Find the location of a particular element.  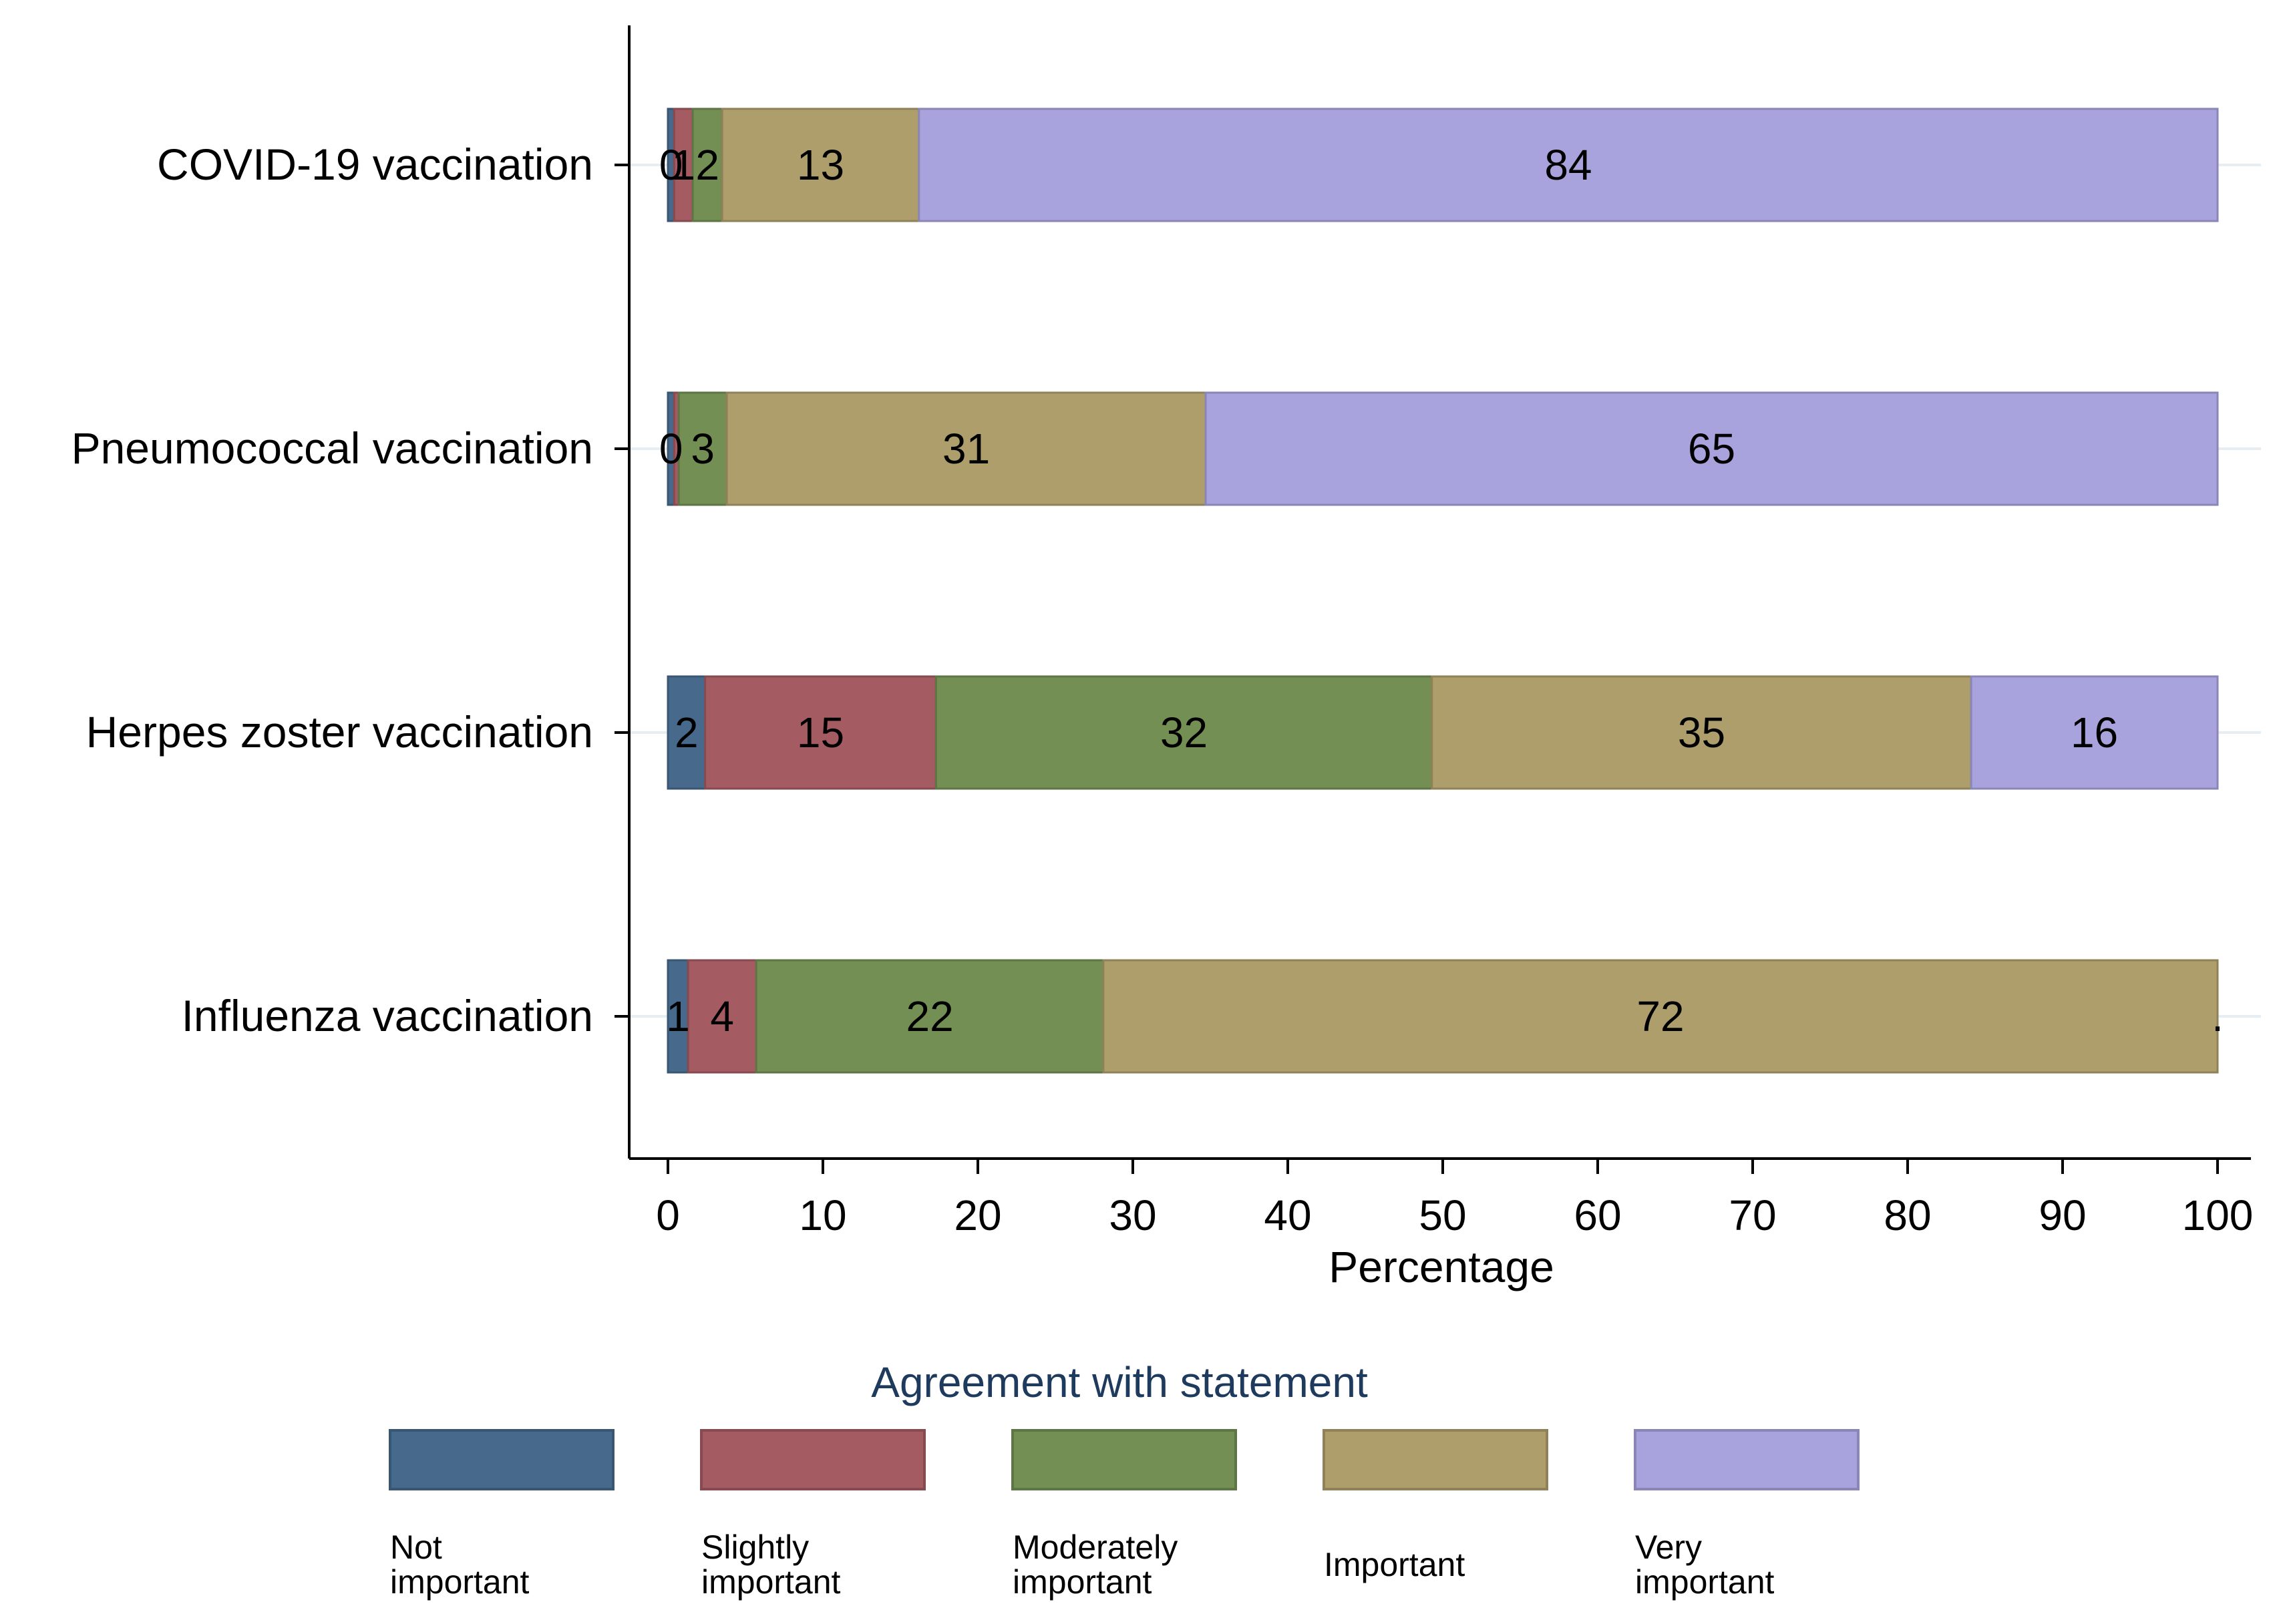

x-tick-label: 100 is located at coordinates (2218, 1215).